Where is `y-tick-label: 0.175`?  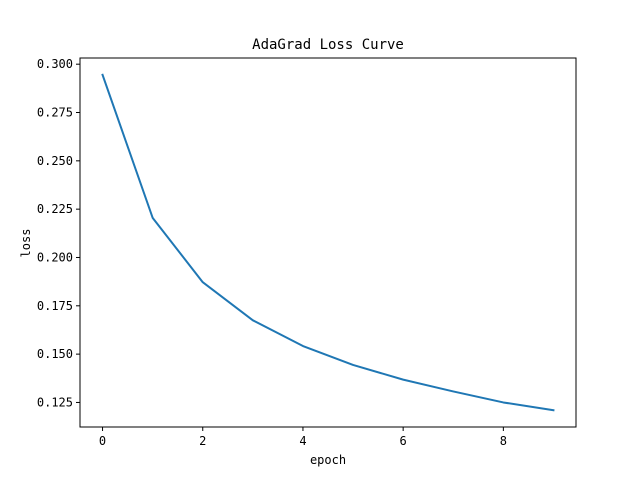 y-tick-label: 0.175 is located at coordinates (55, 306).